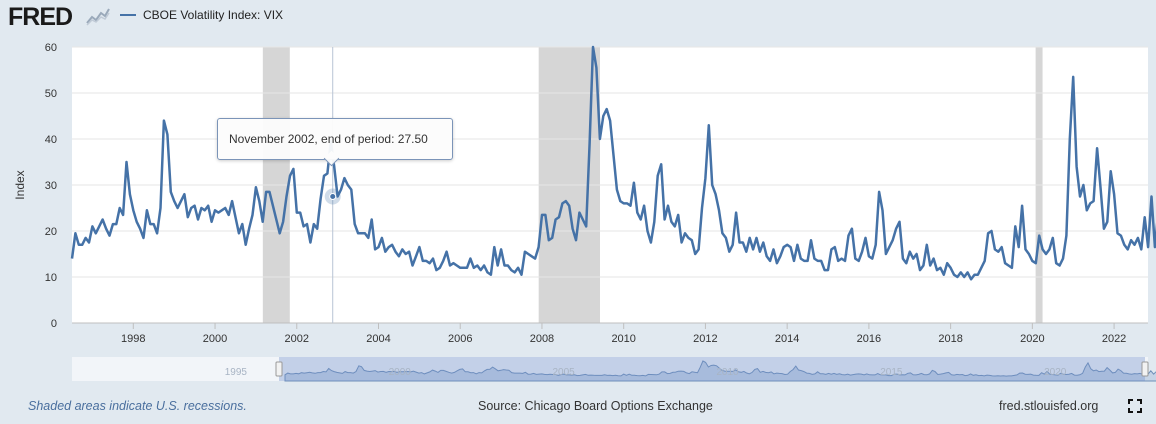 The image size is (1156, 424). I want to click on navigator-tick-label: 2000, so click(400, 372).